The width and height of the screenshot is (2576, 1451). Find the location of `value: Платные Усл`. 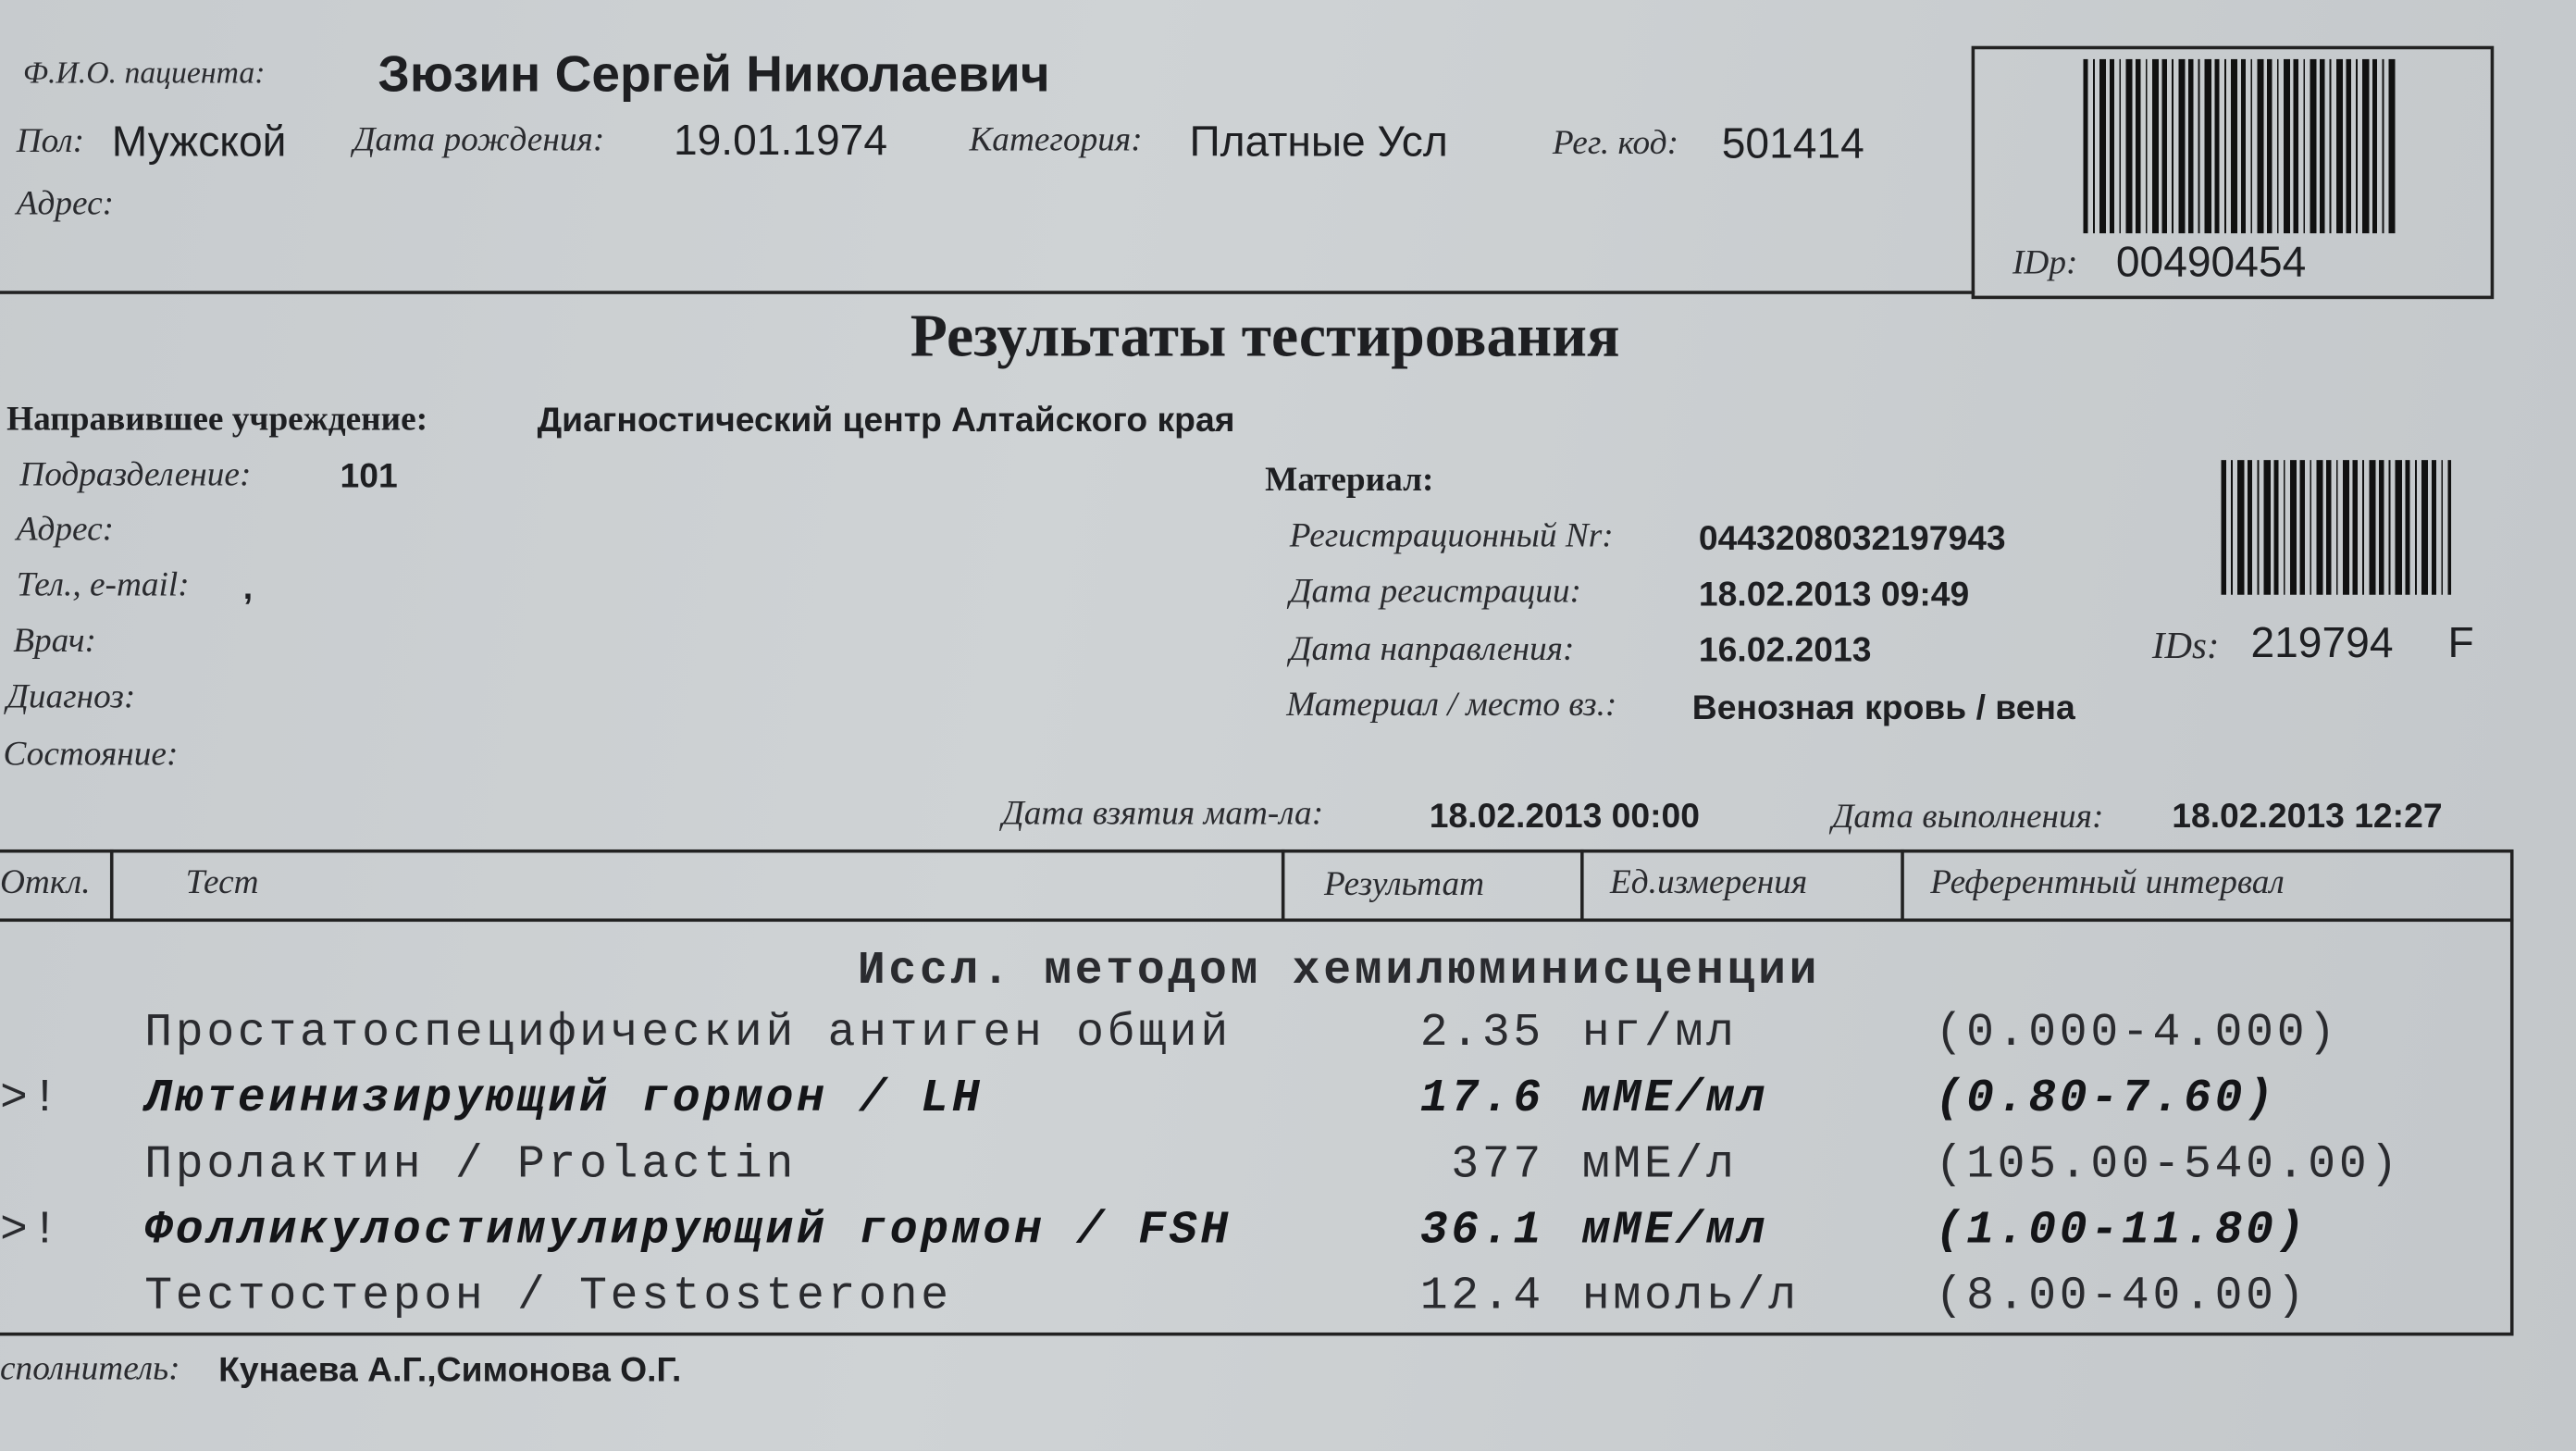

value: Платные Усл is located at coordinates (1318, 142).